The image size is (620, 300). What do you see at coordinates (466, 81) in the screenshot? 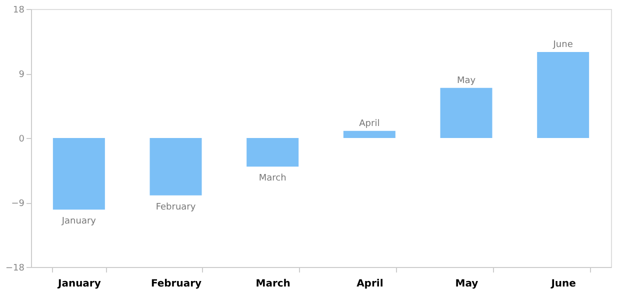
I see `annotation: May` at bounding box center [466, 81].